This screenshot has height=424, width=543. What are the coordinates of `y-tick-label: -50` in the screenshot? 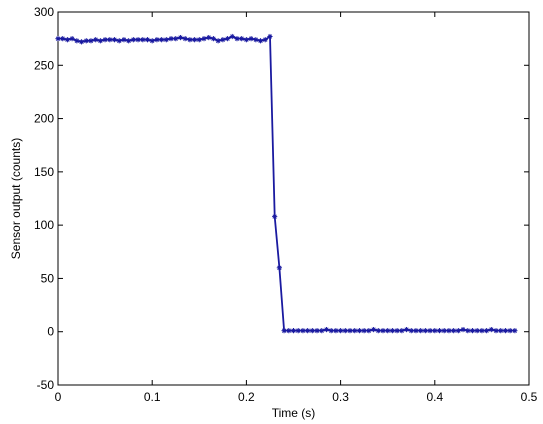 It's located at (46, 385).